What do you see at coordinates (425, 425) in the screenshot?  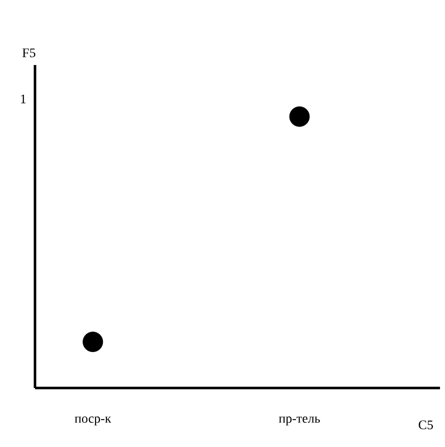 I see `x-axis-title: C5` at bounding box center [425, 425].